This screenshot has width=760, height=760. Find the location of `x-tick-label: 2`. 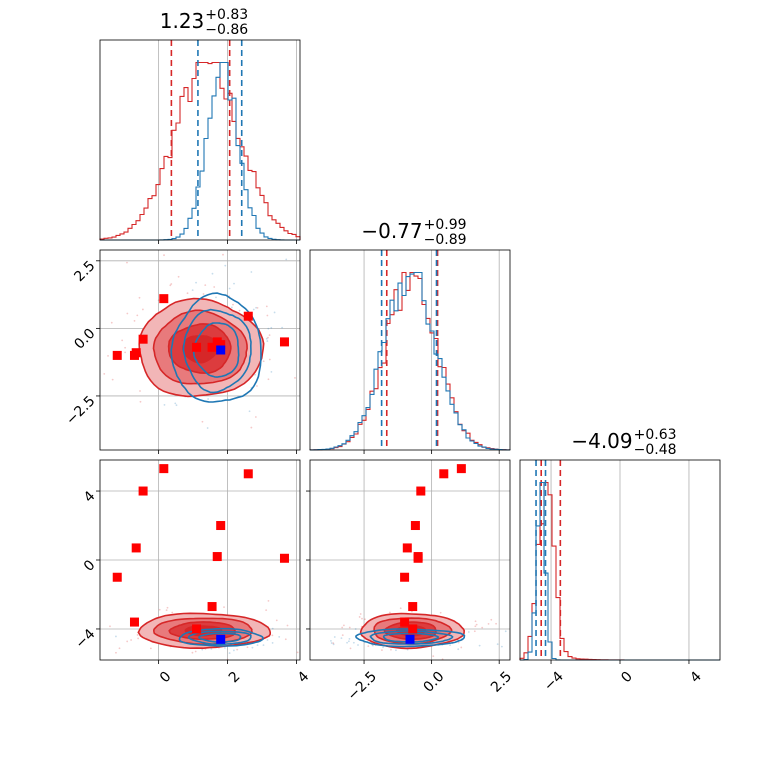

x-tick-label: 2 is located at coordinates (235, 678).